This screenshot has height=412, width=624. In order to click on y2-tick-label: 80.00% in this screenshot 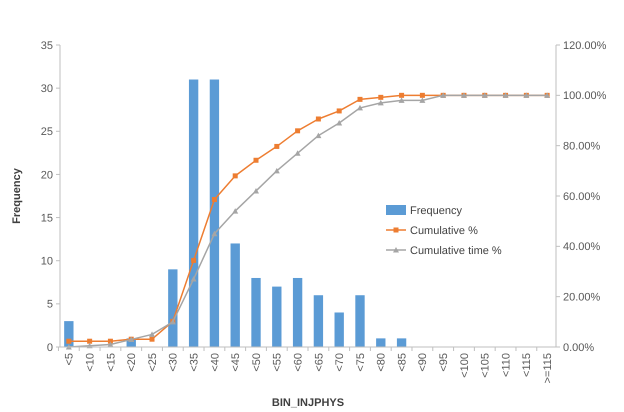, I will do `click(582, 146)`.